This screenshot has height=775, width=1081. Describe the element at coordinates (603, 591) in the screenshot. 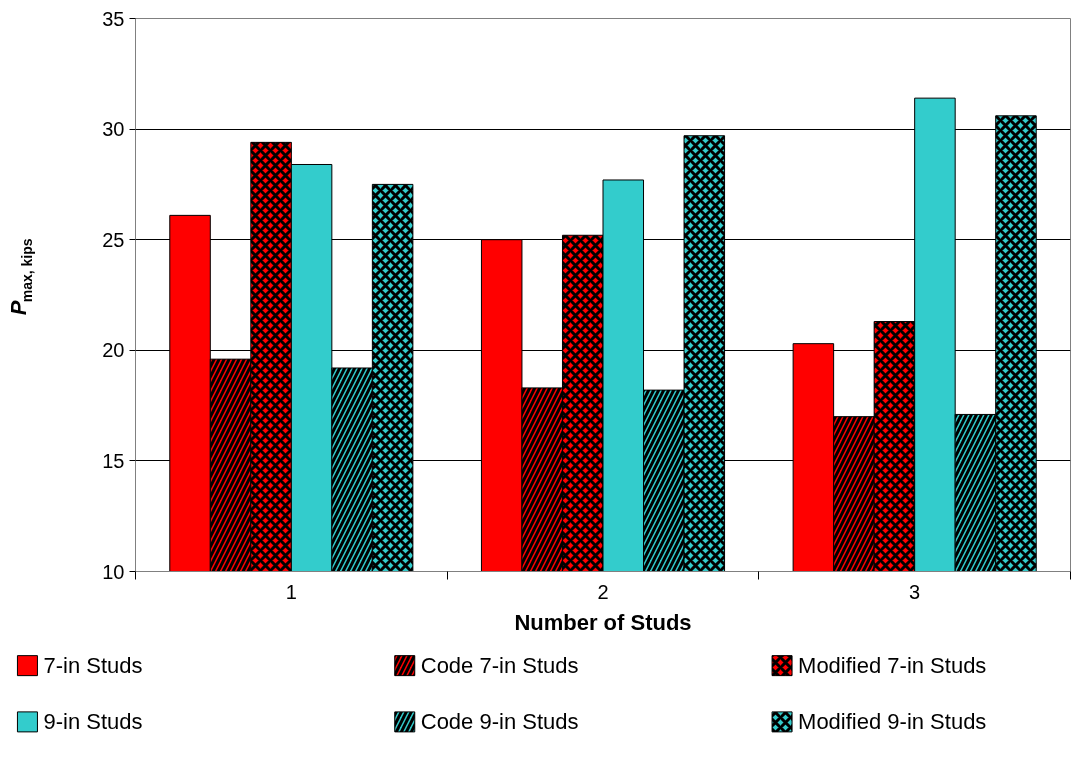

I see `x-tick-label: 2` at that location.